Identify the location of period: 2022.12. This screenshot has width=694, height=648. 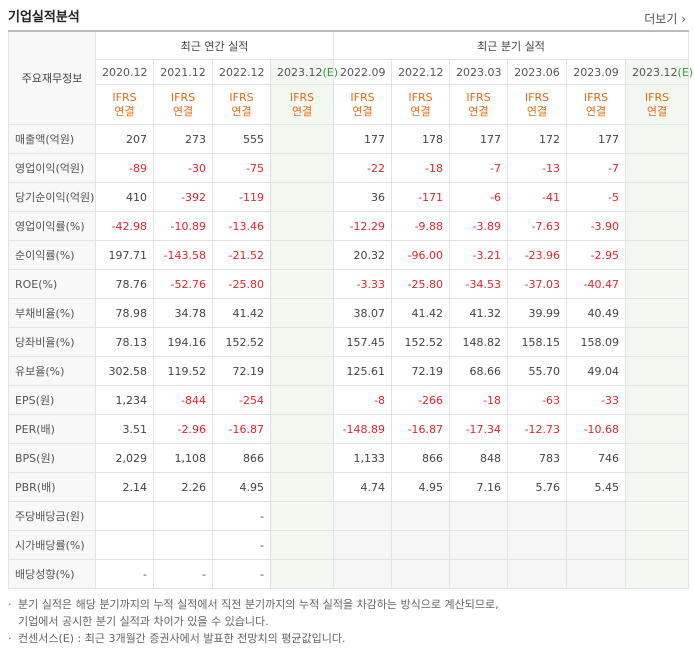
(421, 72).